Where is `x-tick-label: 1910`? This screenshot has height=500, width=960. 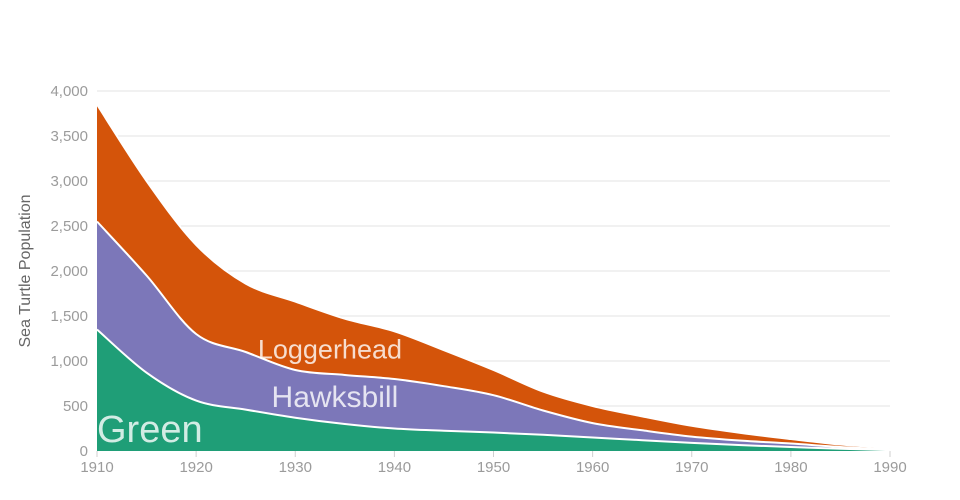
x-tick-label: 1910 is located at coordinates (96, 467).